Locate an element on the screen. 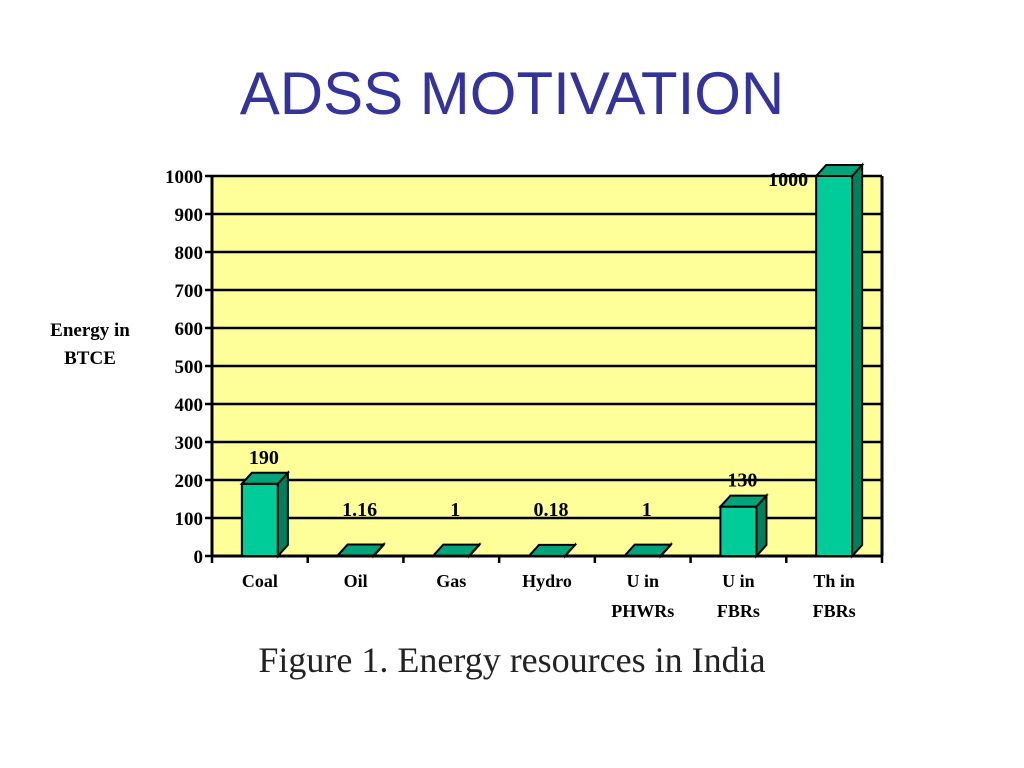 This screenshot has height=768, width=1024. category-label: Th in is located at coordinates (834, 581).